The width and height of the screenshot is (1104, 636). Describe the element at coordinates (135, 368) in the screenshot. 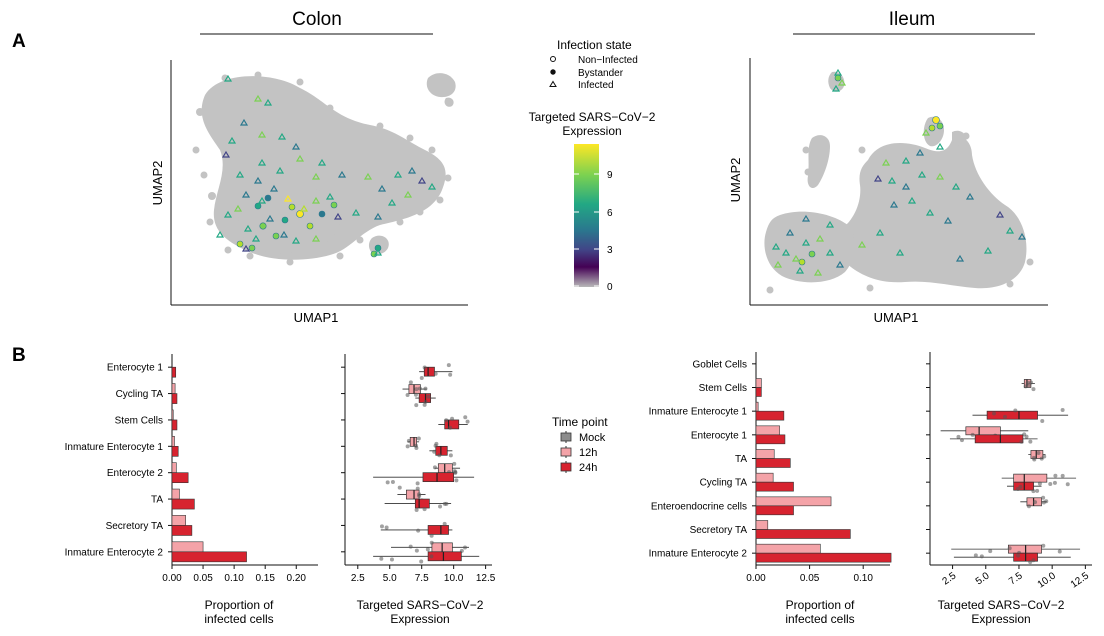

I see `colon-proportion-category-label: Enterocyte 1` at that location.